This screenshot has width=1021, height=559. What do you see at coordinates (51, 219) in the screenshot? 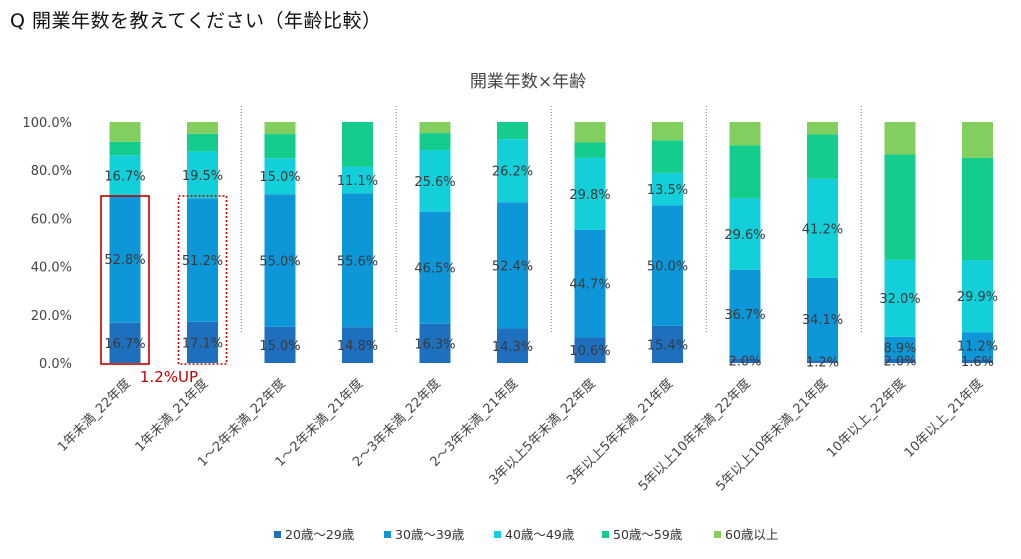
I see `y-tick-label: 60.0%` at bounding box center [51, 219].